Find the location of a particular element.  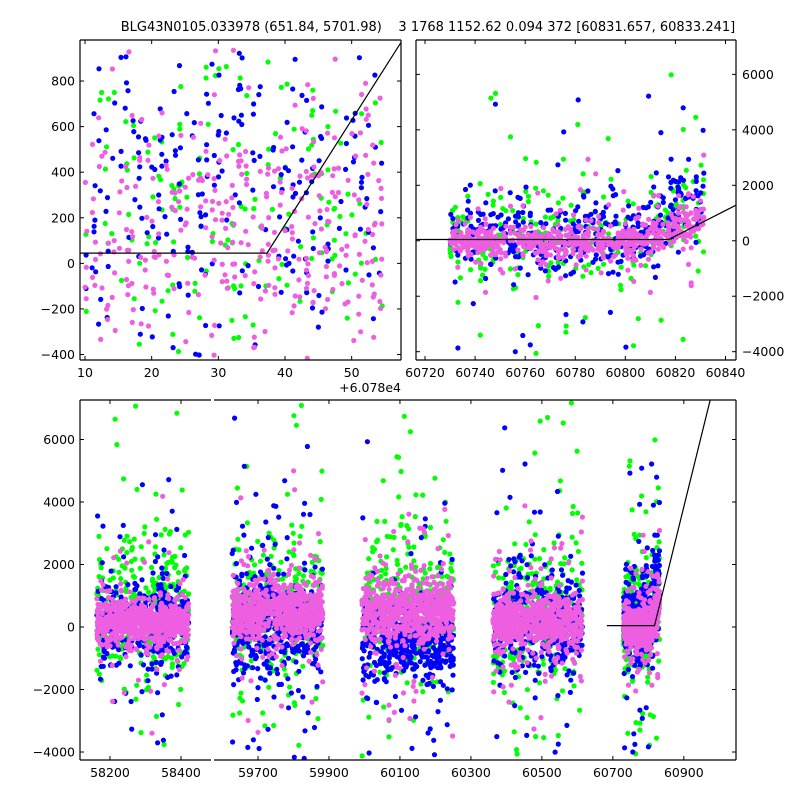

x-tick-label: 60840 is located at coordinates (726, 372).